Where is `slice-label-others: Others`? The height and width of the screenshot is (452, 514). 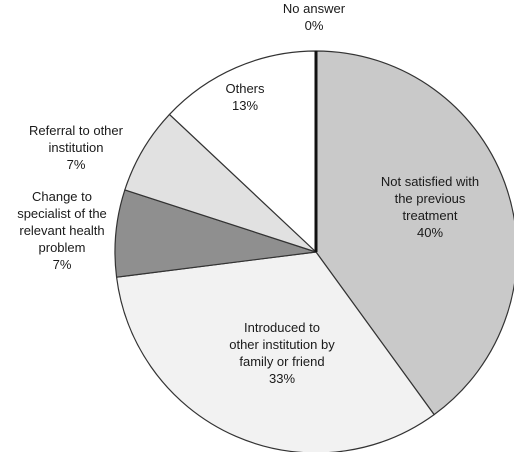 slice-label-others: Others is located at coordinates (245, 88).